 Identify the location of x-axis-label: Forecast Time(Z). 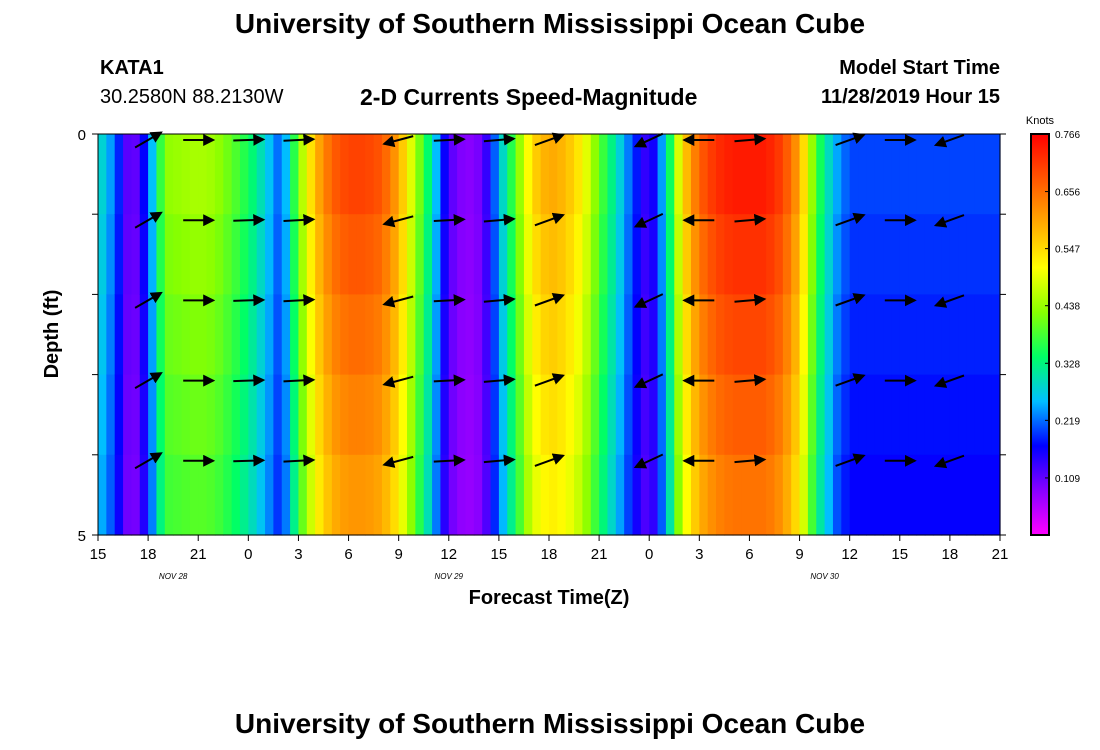
(549, 598).